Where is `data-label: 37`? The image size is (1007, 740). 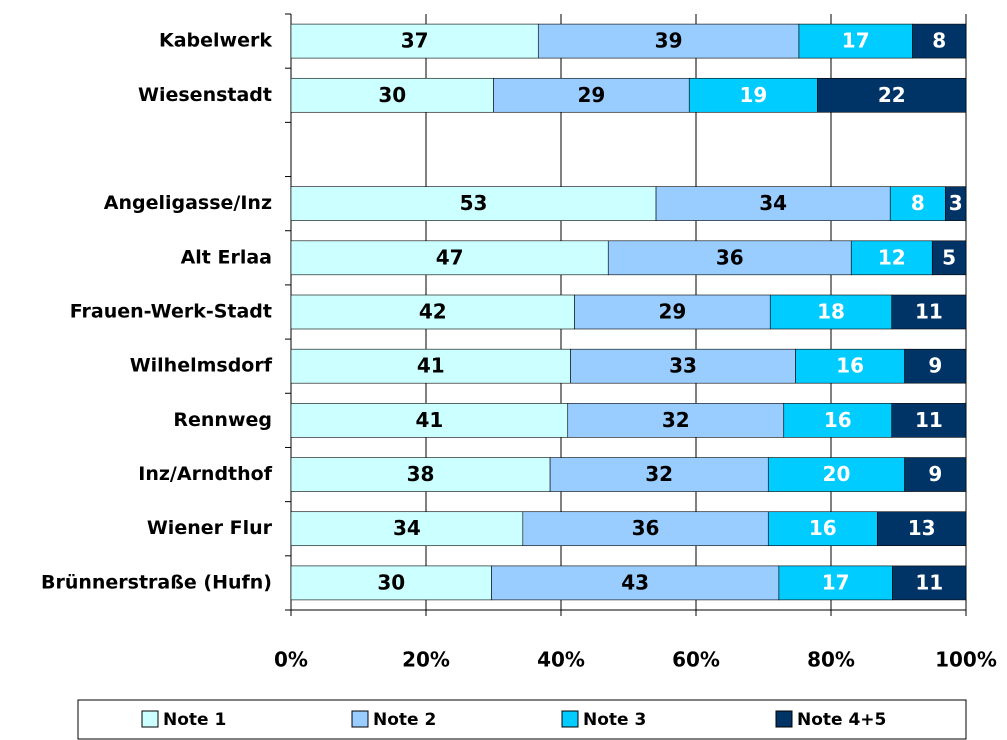
data-label: 37 is located at coordinates (415, 41).